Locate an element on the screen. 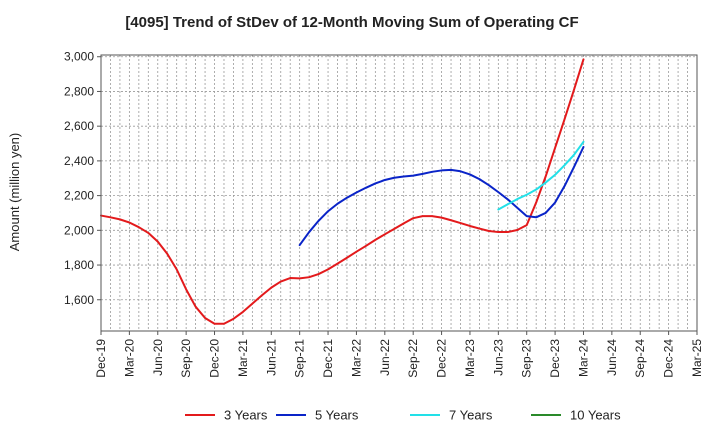 This screenshot has height=440, width=720. x-tick-label: Jun-24 is located at coordinates (612, 357).